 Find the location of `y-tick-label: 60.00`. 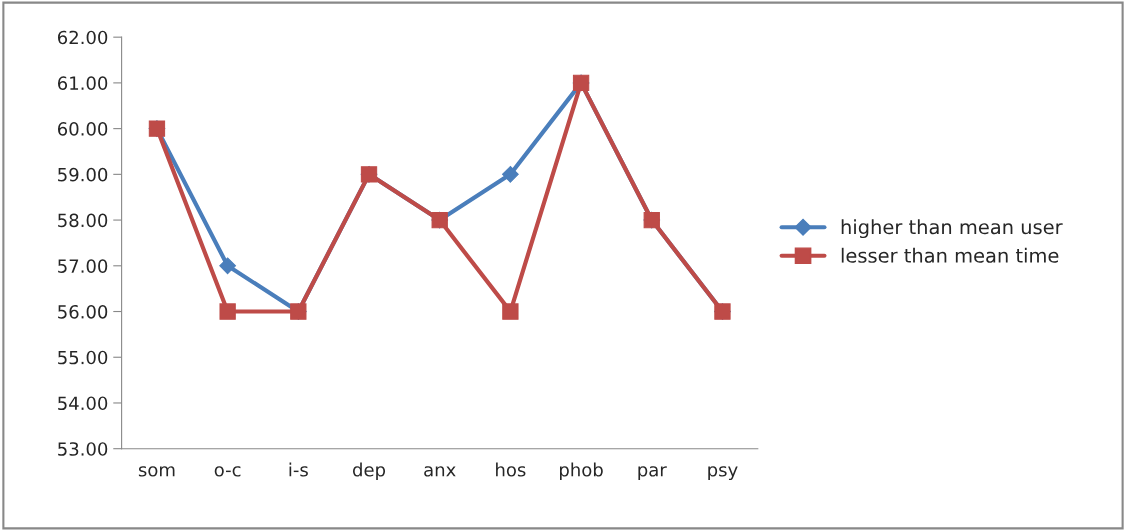

y-tick-label: 60.00 is located at coordinates (82, 129).